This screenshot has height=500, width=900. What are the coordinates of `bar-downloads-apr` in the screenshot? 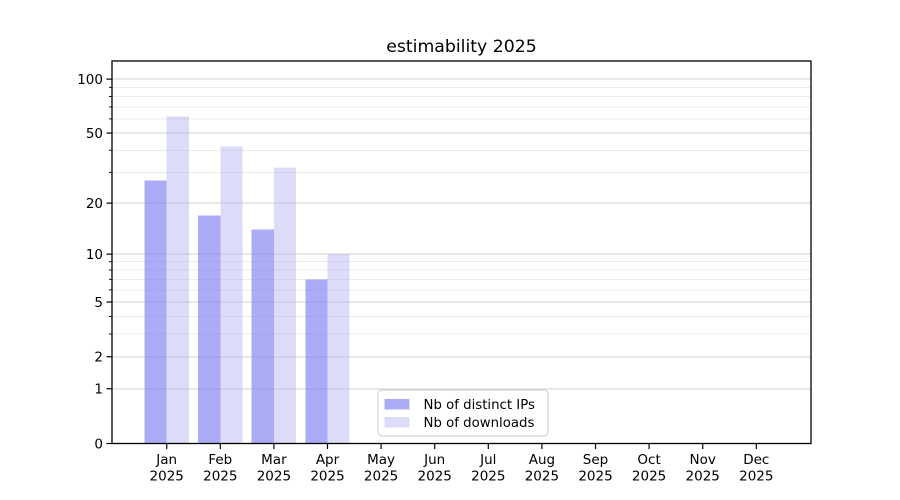 It's located at (338, 349).